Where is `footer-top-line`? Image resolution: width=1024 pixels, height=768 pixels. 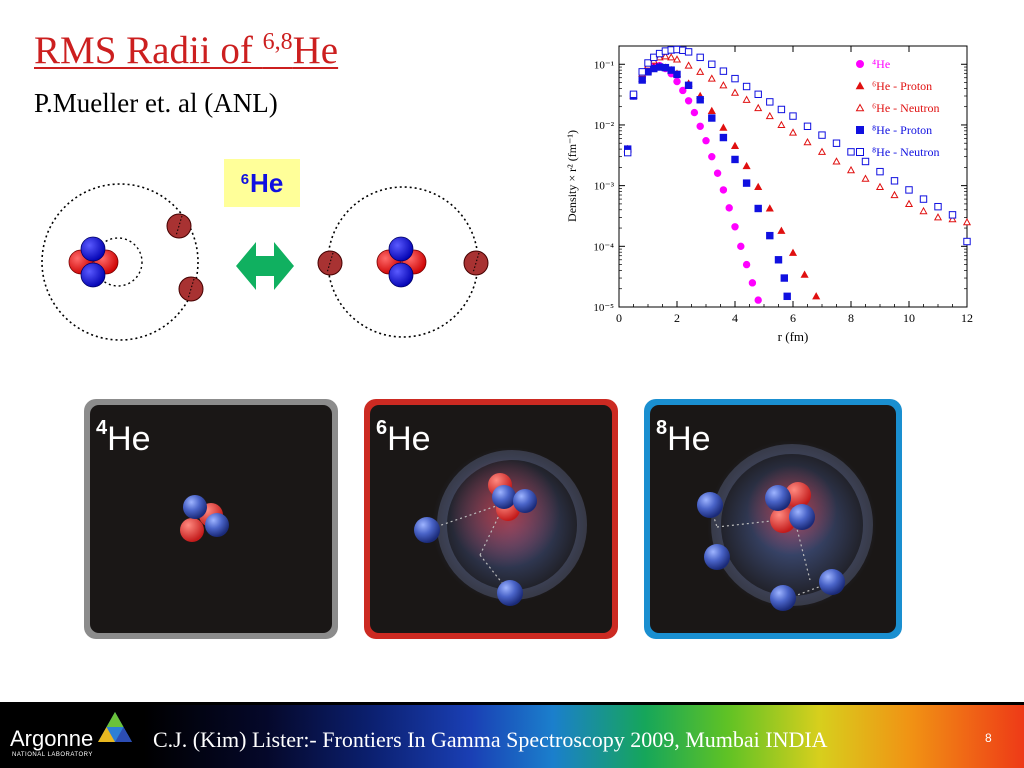
footer-top-line is located at coordinates (512, 703).